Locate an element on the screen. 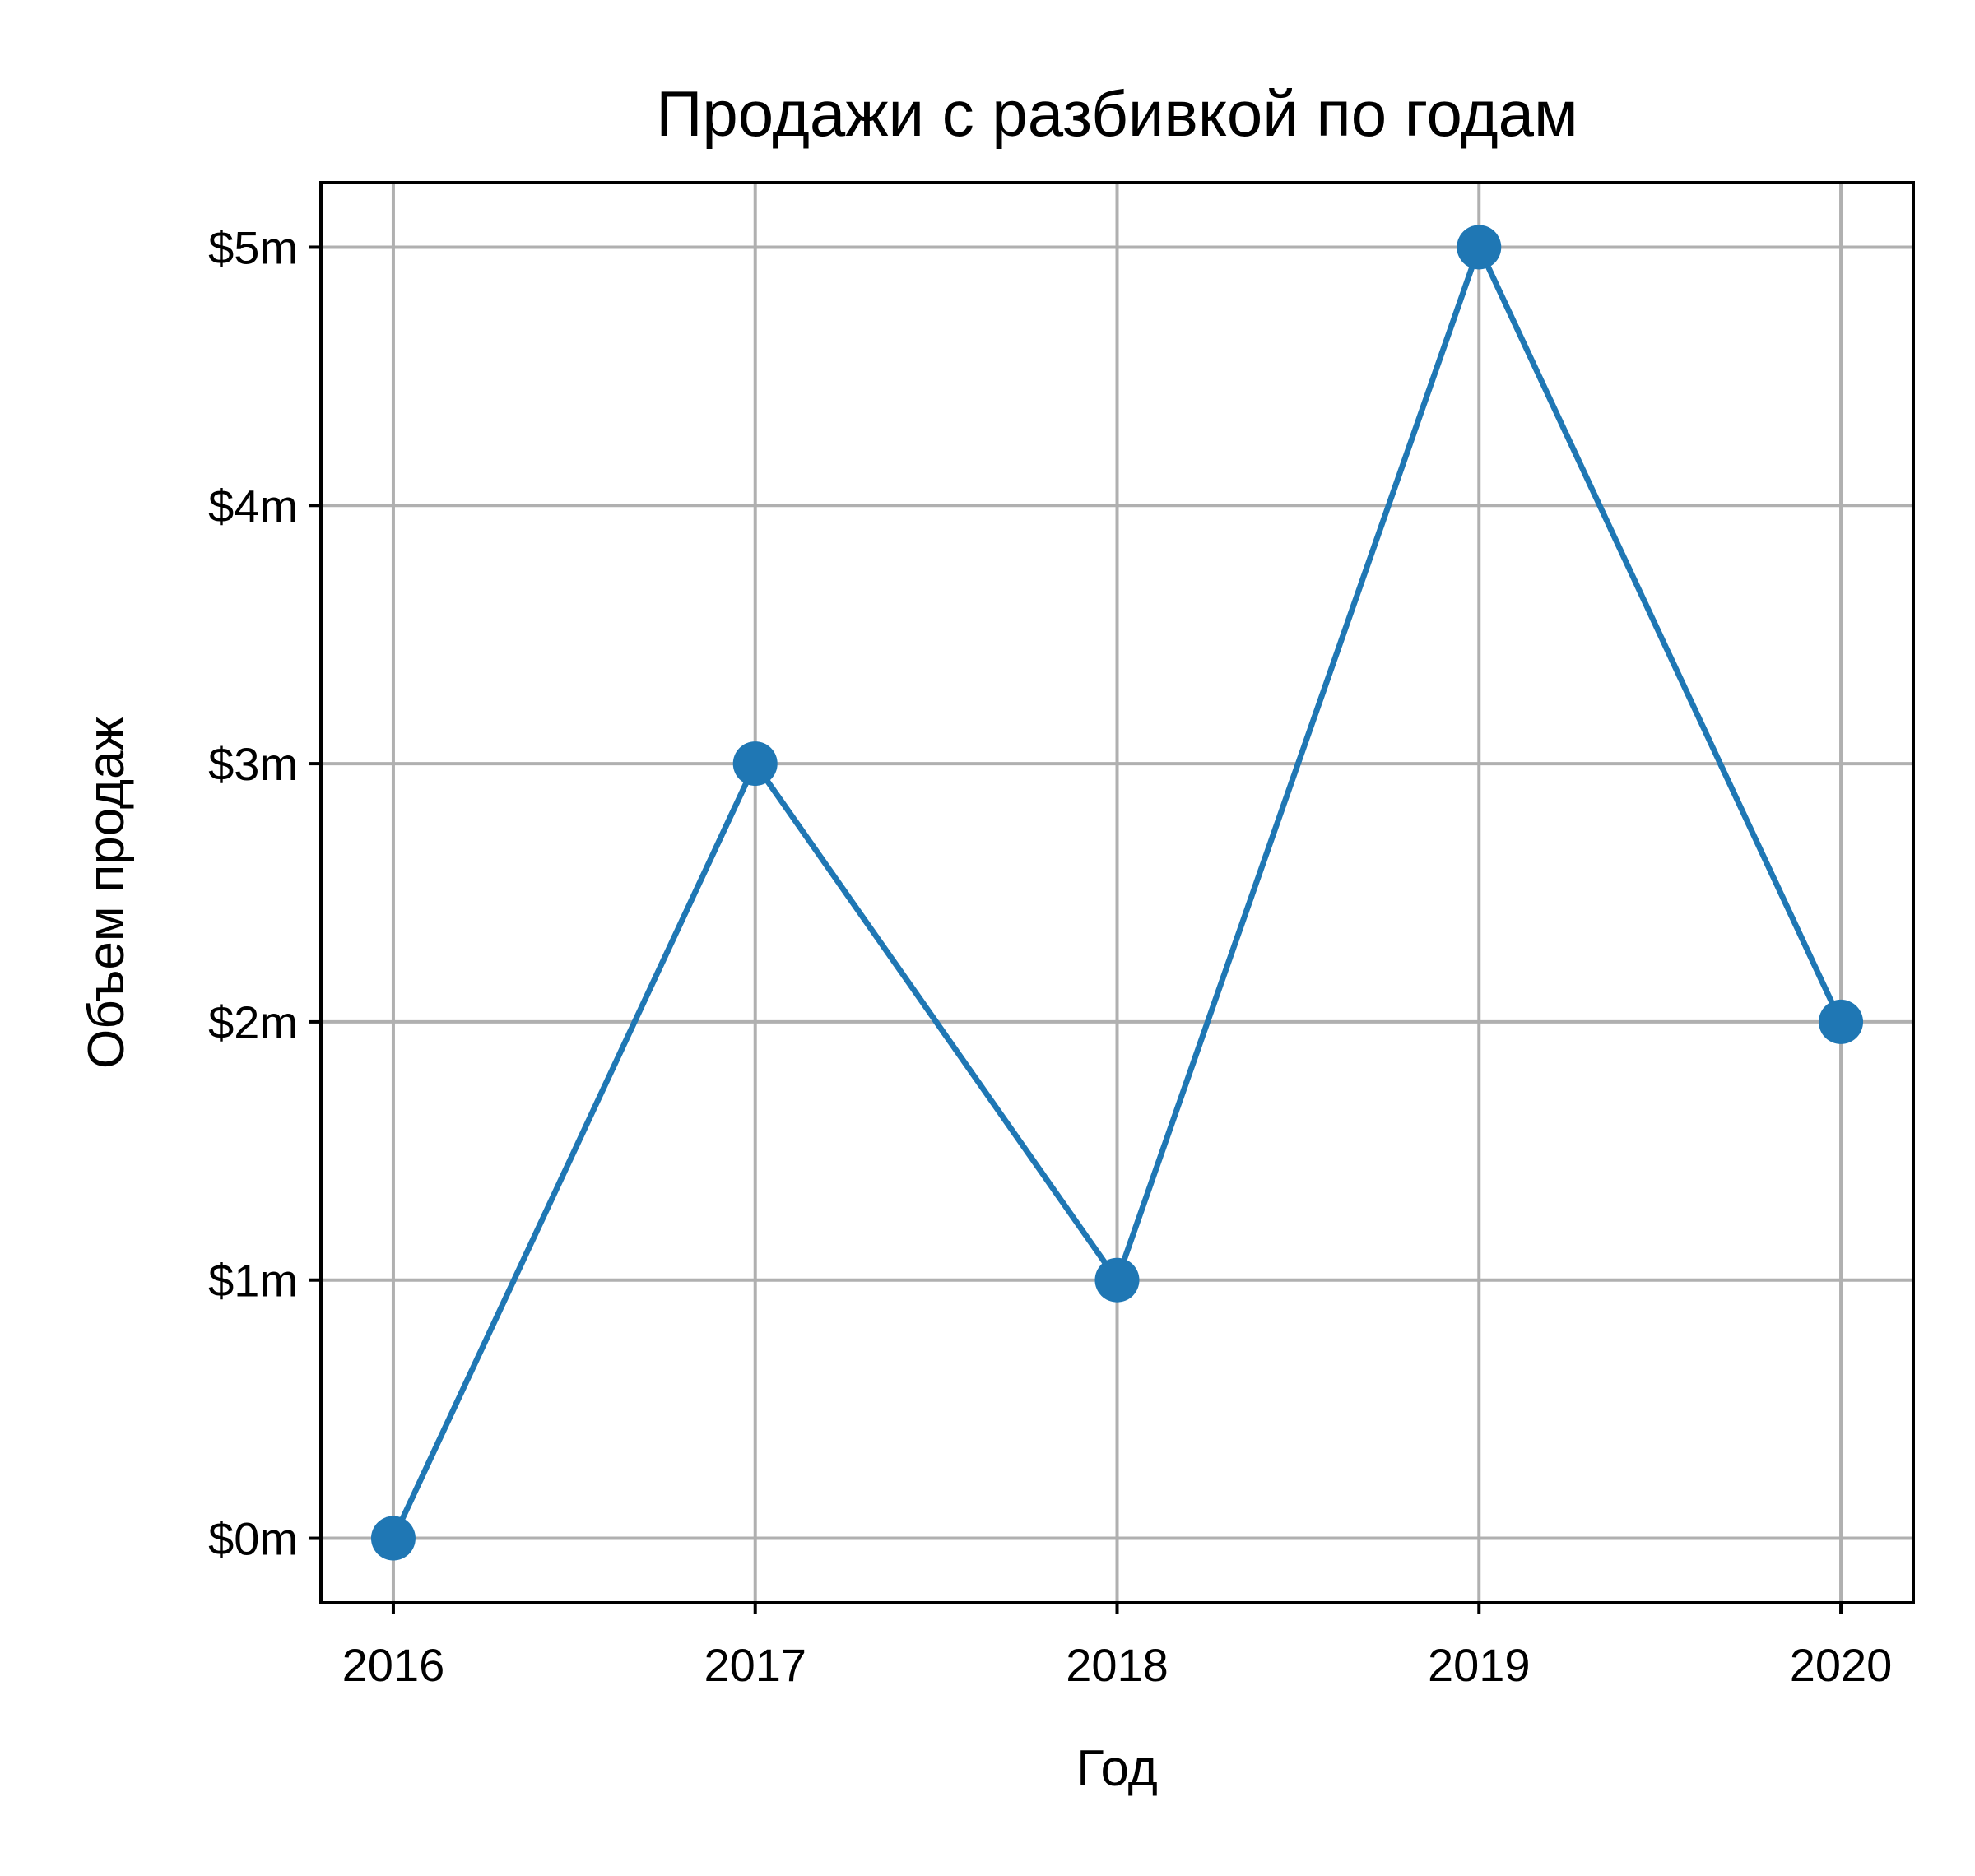 The width and height of the screenshot is (1975, 1876). y-tick-label: $0m is located at coordinates (253, 1539).